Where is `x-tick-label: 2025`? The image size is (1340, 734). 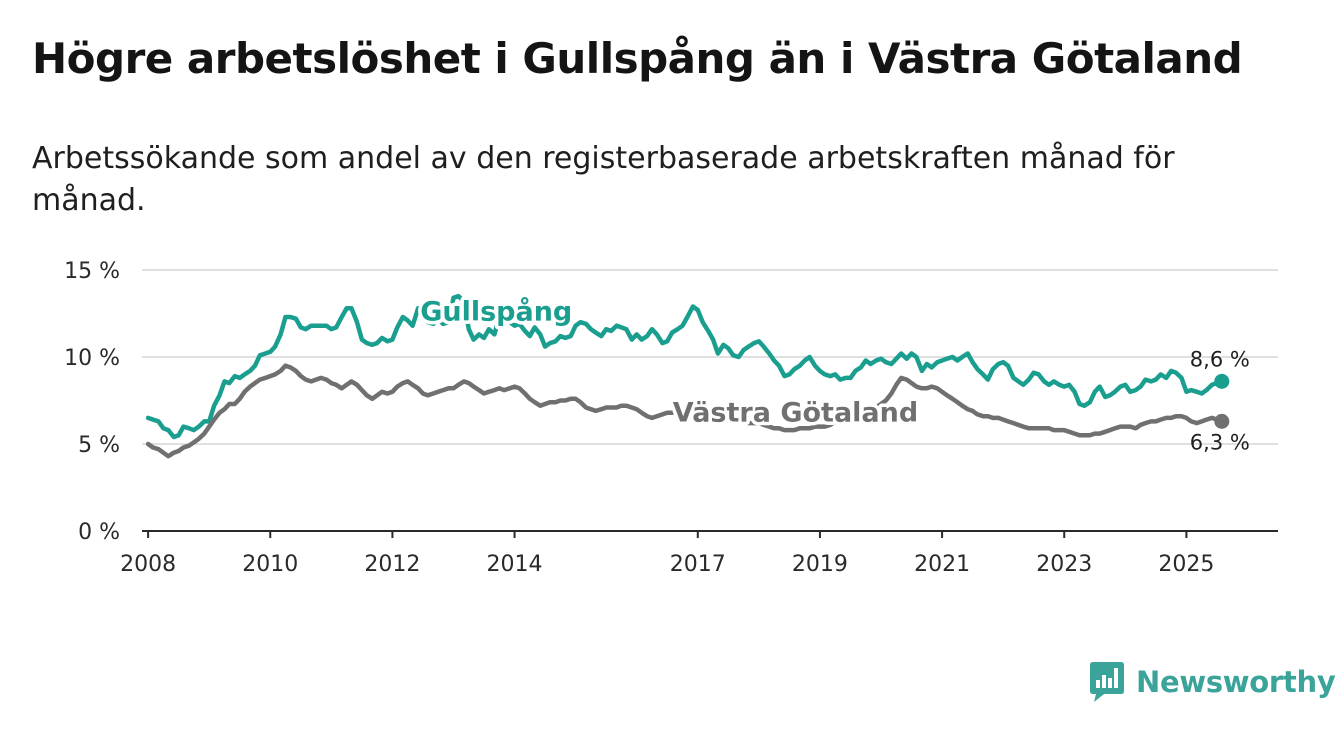
x-tick-label: 2025 is located at coordinates (1186, 564).